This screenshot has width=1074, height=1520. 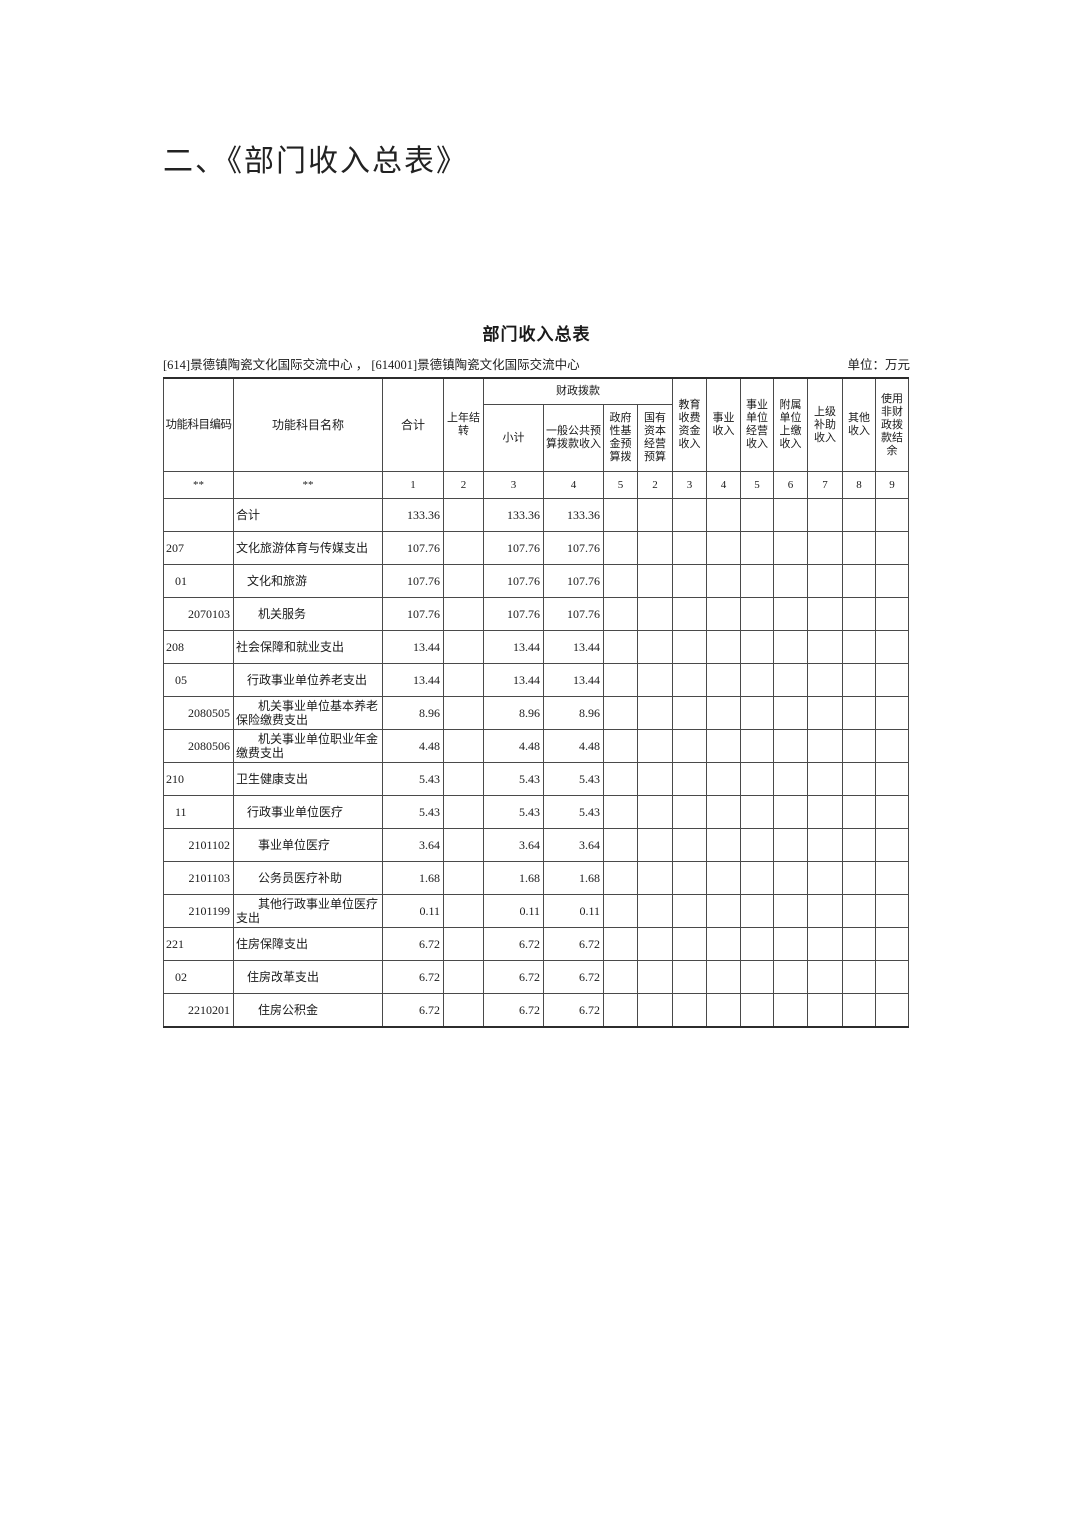 What do you see at coordinates (655, 485) in the screenshot?
I see `index-cell: 2` at bounding box center [655, 485].